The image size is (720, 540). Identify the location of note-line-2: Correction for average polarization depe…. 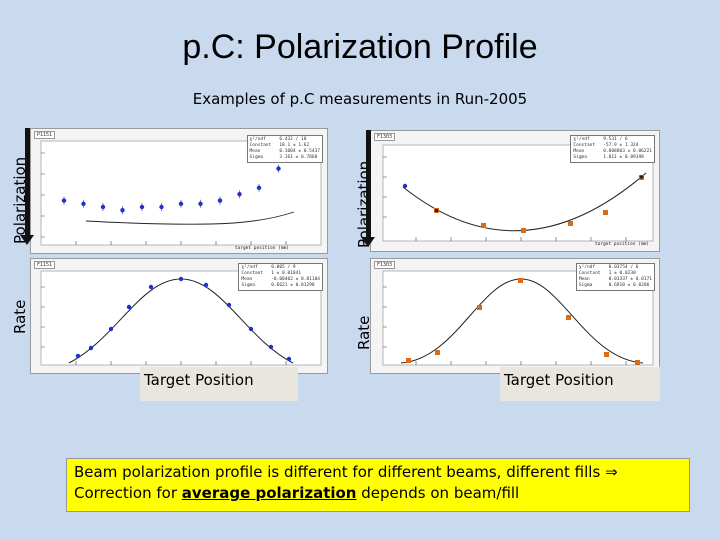
(378, 493).